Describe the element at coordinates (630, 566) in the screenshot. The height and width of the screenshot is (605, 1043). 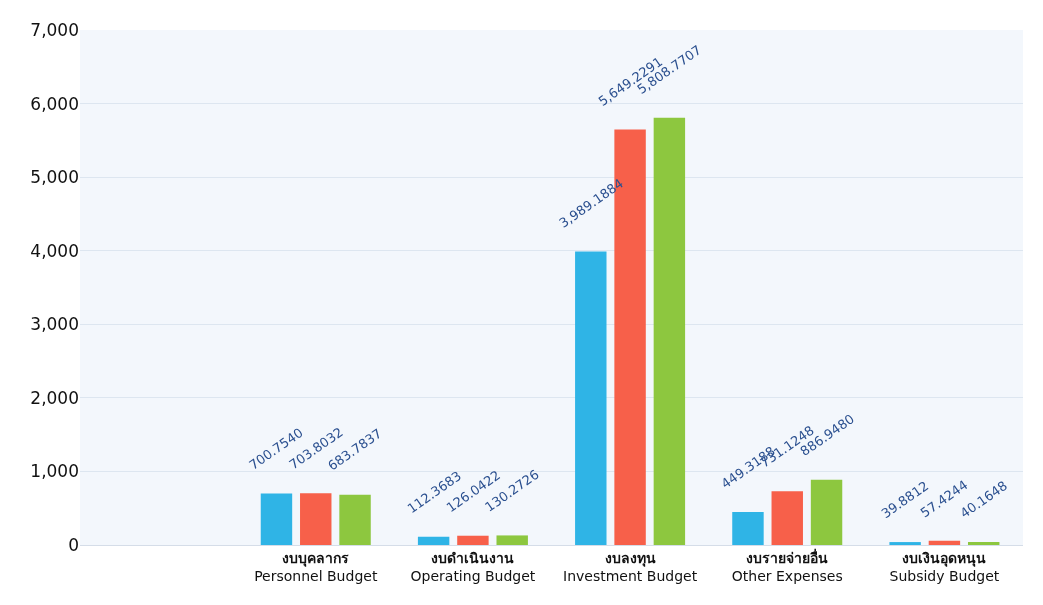
I see `x-tick-label: งบลงทุน Investment Budget` at that location.